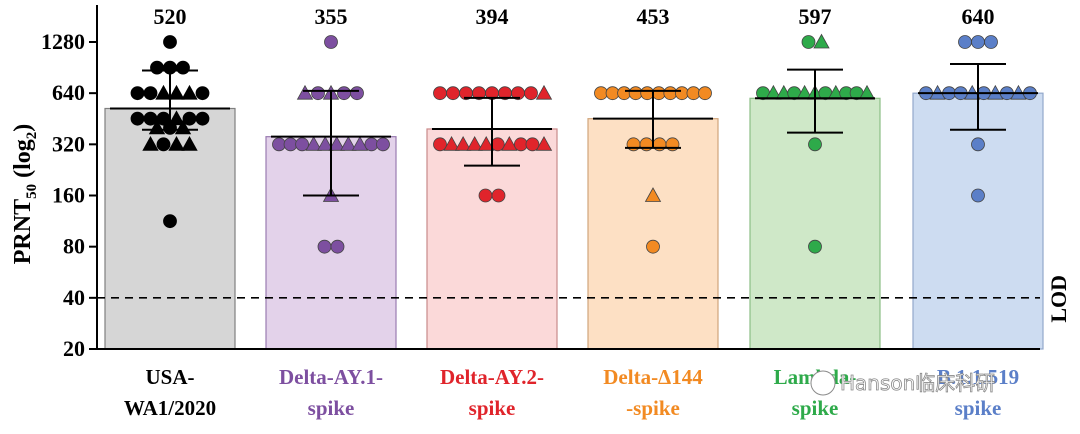 This screenshot has width=1080, height=434. I want to click on lod-label: LOD, so click(1058, 299).